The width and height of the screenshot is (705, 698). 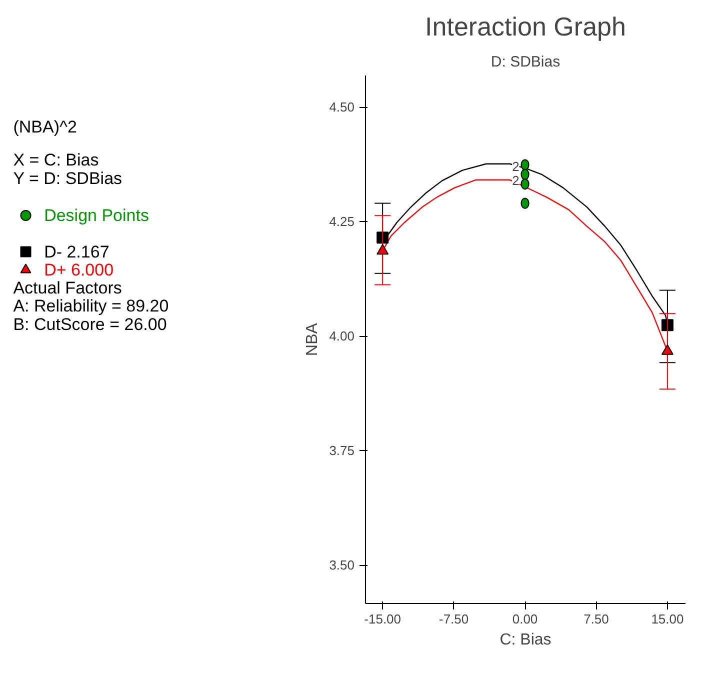 I want to click on y-tick-label: 4.25, so click(x=342, y=222).